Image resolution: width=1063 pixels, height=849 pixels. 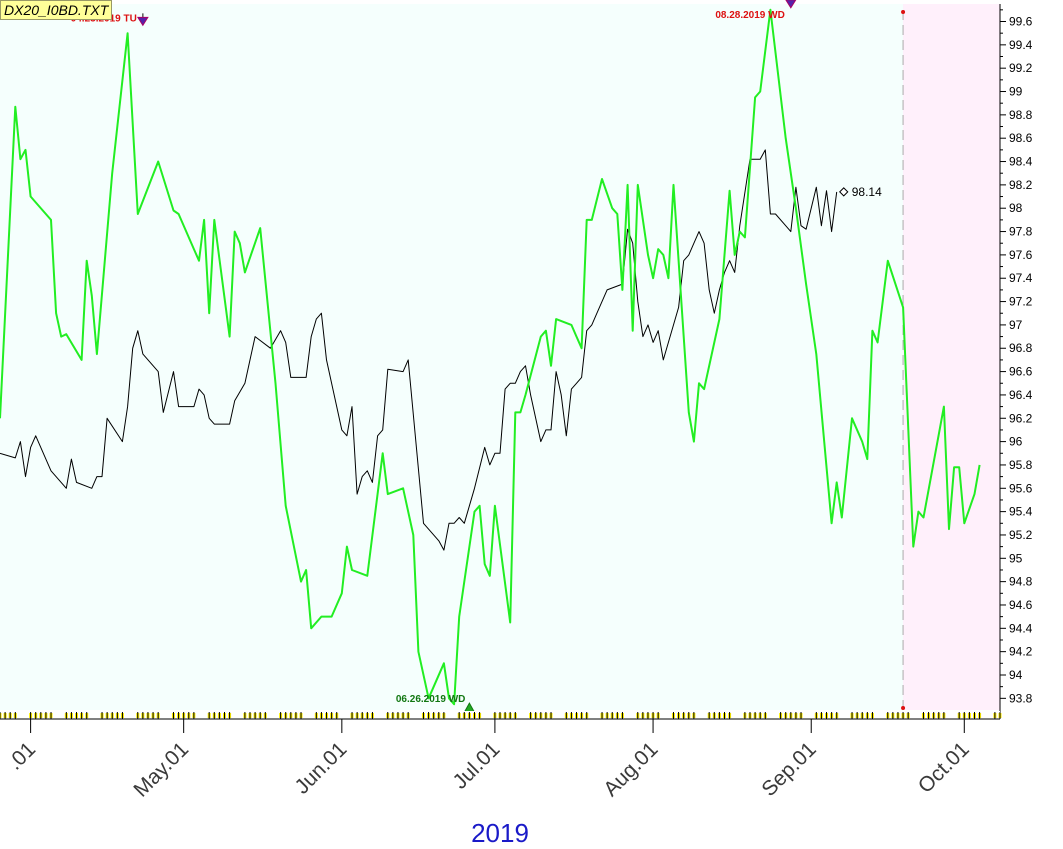 What do you see at coordinates (1021, 535) in the screenshot?
I see `y-tick-label: 95.2` at bounding box center [1021, 535].